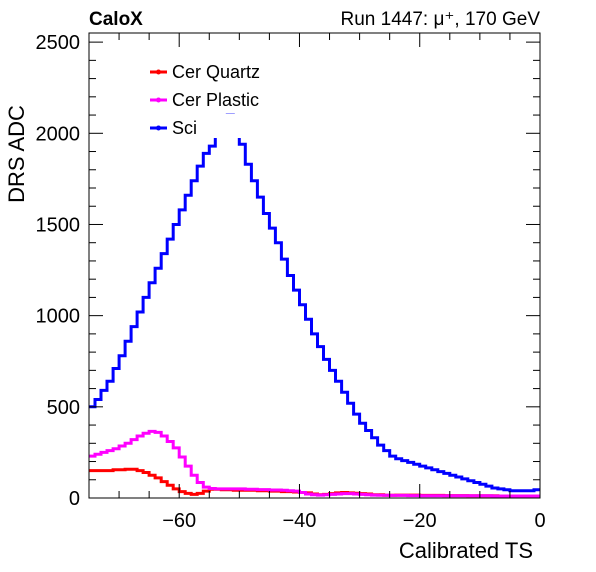 The image size is (596, 572). I want to click on x-tick-label: −40, so click(299, 521).